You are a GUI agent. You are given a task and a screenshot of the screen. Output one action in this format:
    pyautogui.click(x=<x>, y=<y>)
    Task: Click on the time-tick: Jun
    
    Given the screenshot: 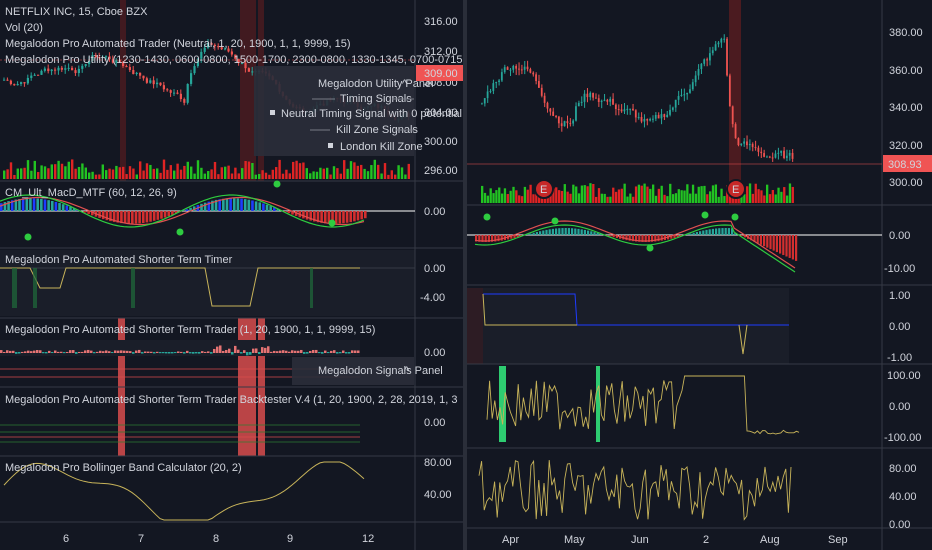 What is the action you would take?
    pyautogui.click(x=640, y=540)
    